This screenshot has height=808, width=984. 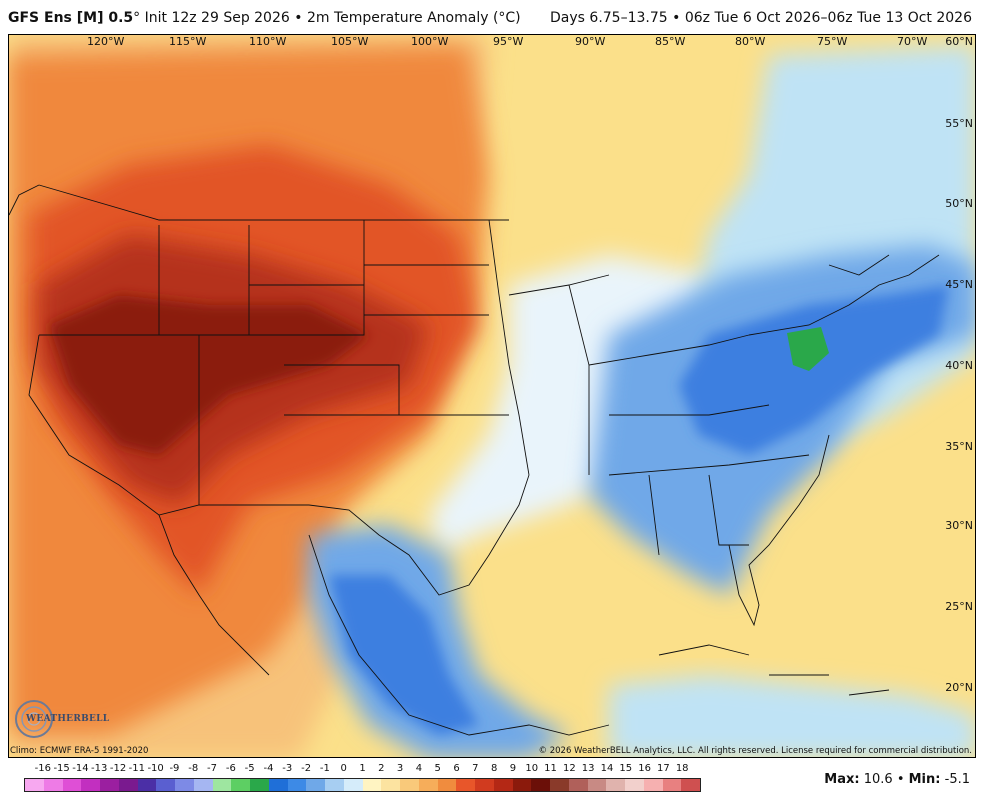 I want to click on cold-extreme-spot, so click(x=808, y=349).